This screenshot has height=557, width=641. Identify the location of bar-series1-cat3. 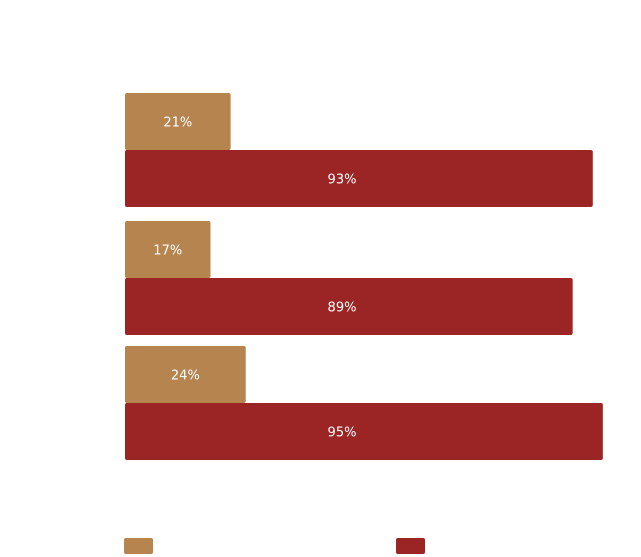
(185, 374).